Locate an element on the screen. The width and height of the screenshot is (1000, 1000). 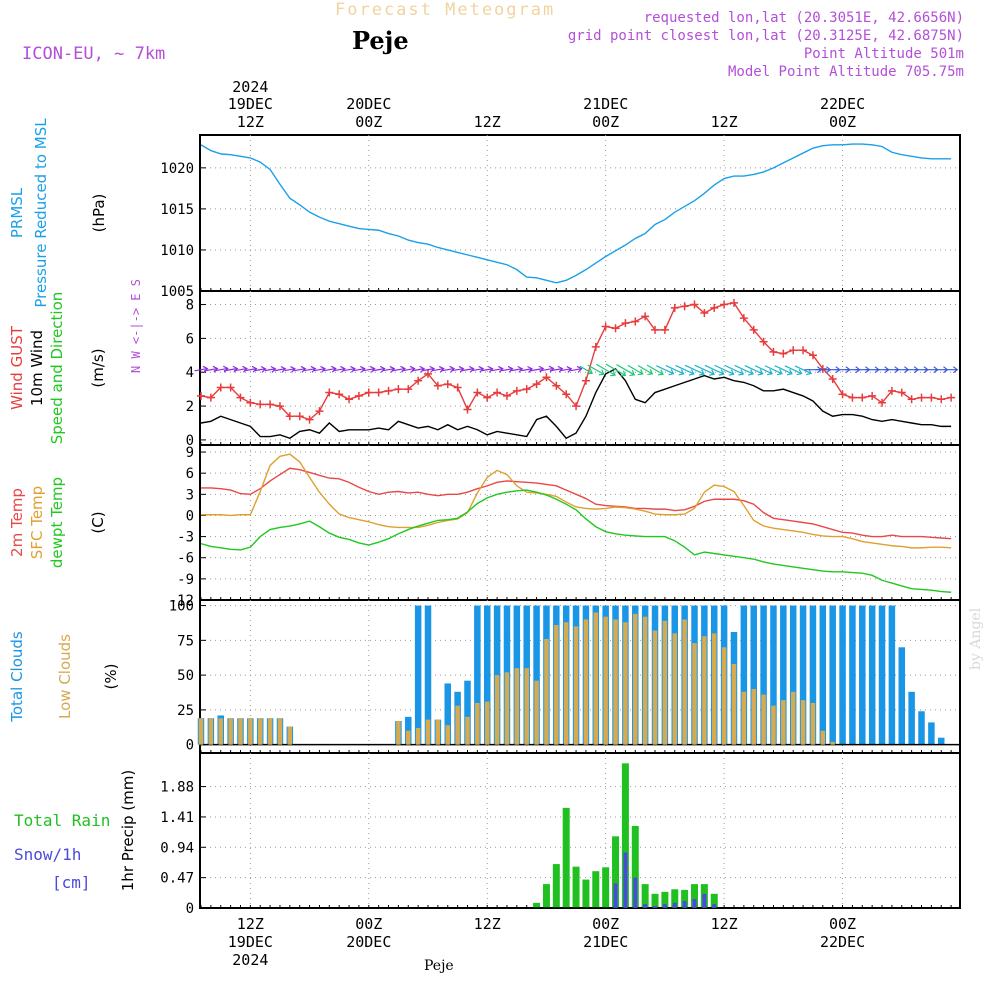
panel-clouds is located at coordinates (579, 676).